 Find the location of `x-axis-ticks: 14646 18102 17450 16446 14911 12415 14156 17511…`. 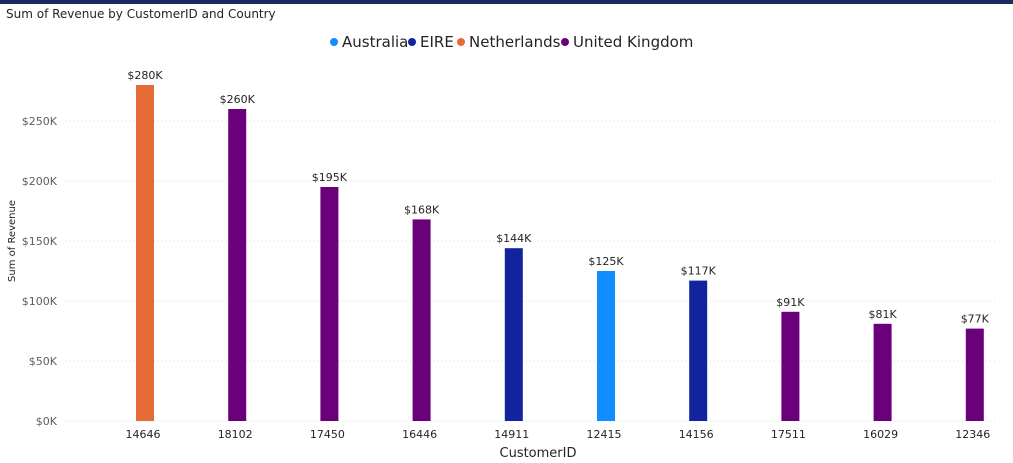

x-axis-ticks: 14646 18102 17450 16446 14911 12415 14156 17511… is located at coordinates (558, 434).